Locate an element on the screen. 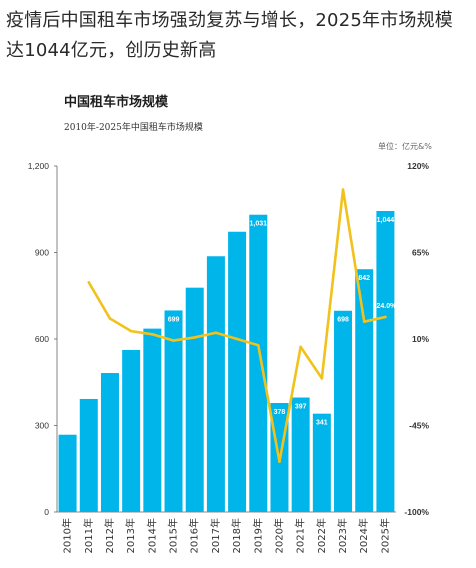 This screenshot has height=568, width=476. x-tick-label: 2021年 is located at coordinates (300, 535).